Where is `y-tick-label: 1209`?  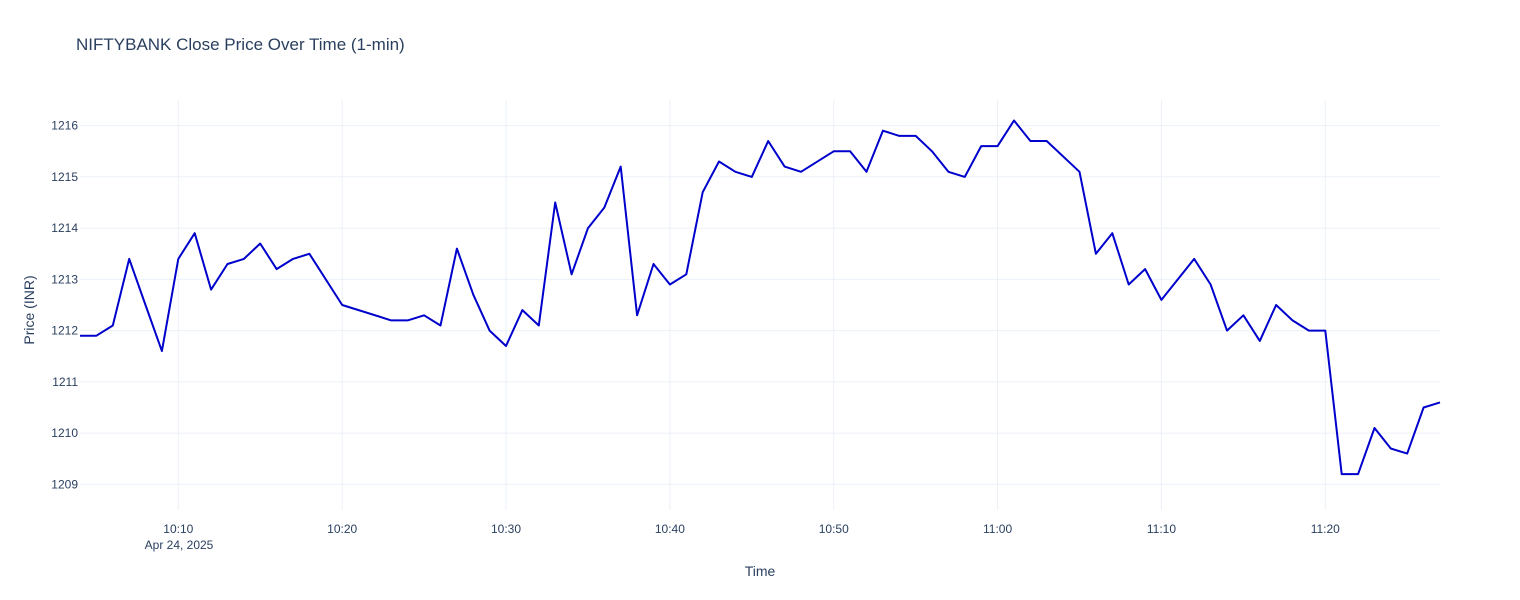 y-tick-label: 1209 is located at coordinates (64, 484).